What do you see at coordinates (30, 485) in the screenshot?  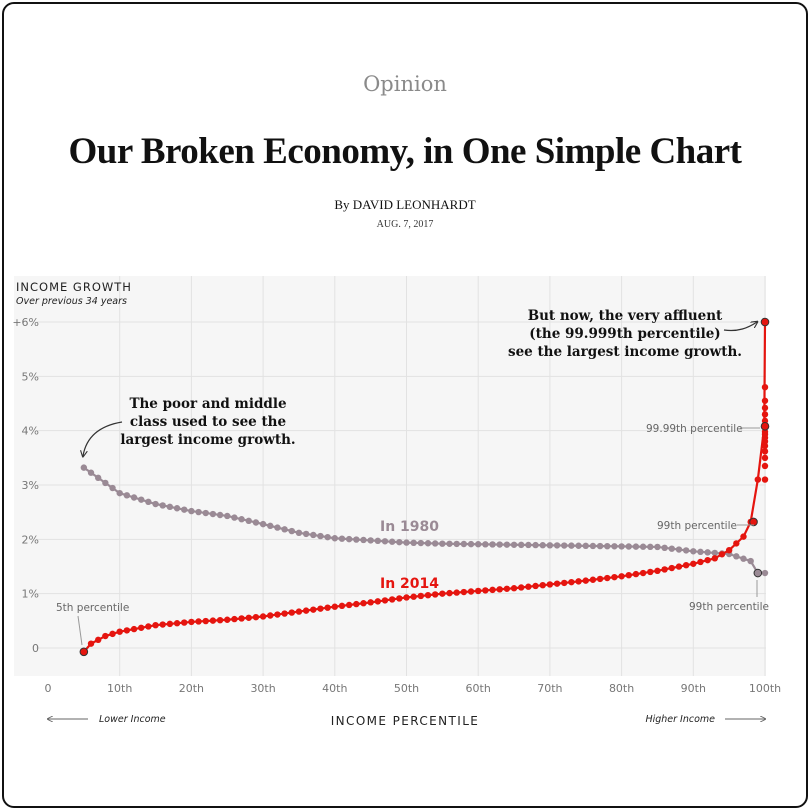 I see `y-tick-label: 3%` at bounding box center [30, 485].